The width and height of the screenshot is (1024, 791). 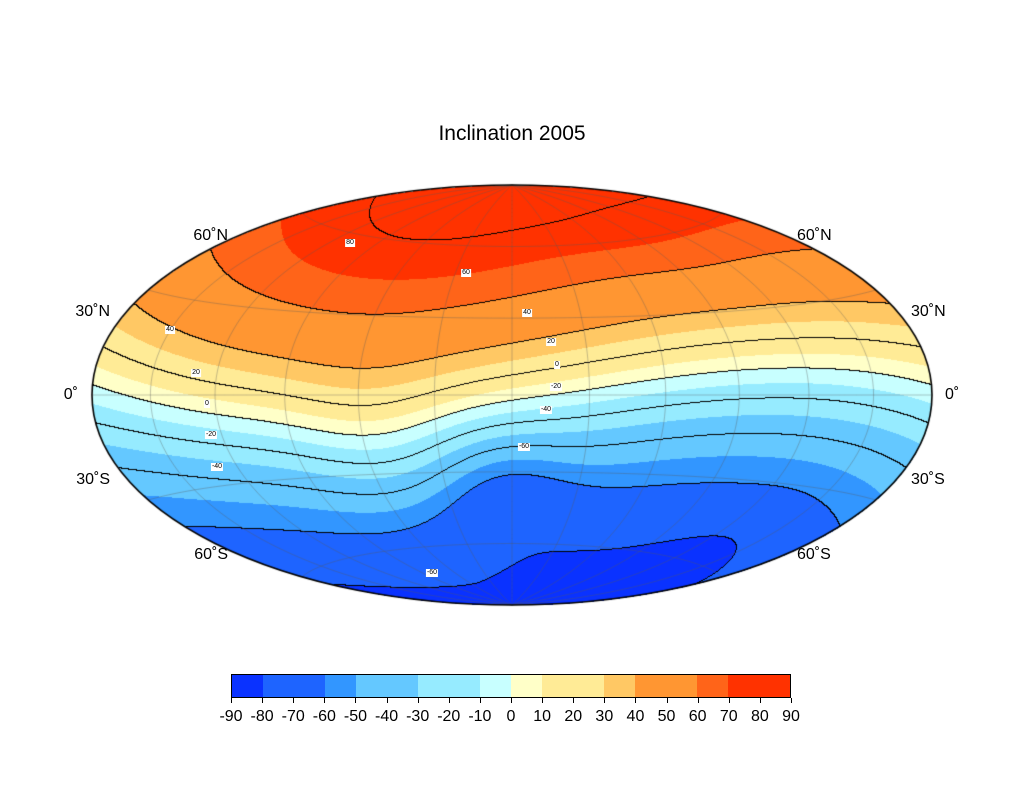 I want to click on colorbar-tick-label: 50, so click(x=666, y=716).